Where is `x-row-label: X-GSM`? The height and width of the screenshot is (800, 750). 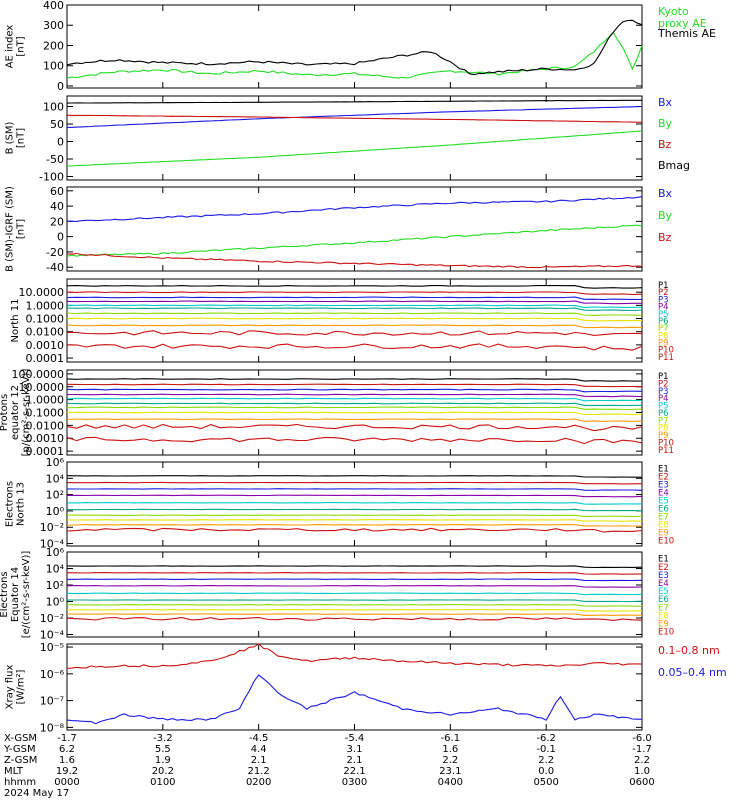 x-row-label: X-GSM is located at coordinates (20, 738).